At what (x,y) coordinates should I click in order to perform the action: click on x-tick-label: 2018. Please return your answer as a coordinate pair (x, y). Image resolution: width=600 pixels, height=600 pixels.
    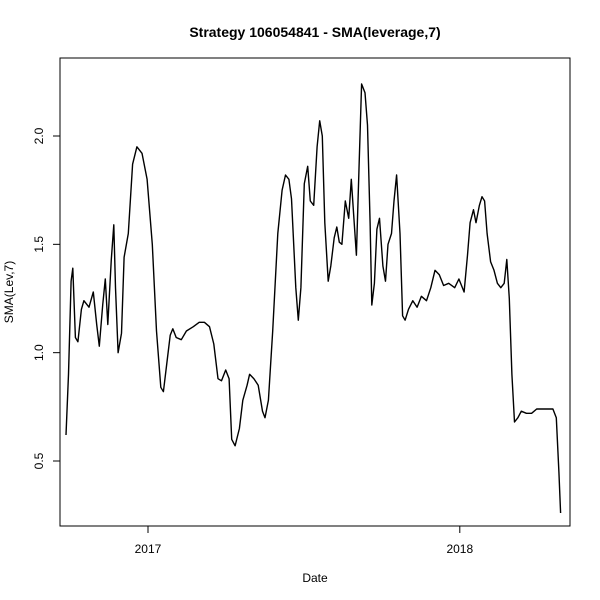
    Looking at the image, I should click on (459, 549).